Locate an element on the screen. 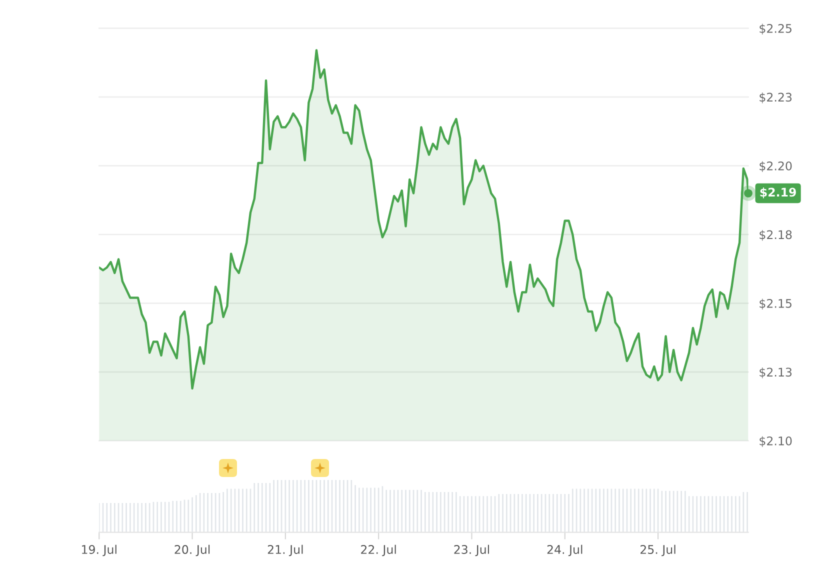 The height and width of the screenshot is (570, 840). x-tick-label: 24. Jul is located at coordinates (564, 550).